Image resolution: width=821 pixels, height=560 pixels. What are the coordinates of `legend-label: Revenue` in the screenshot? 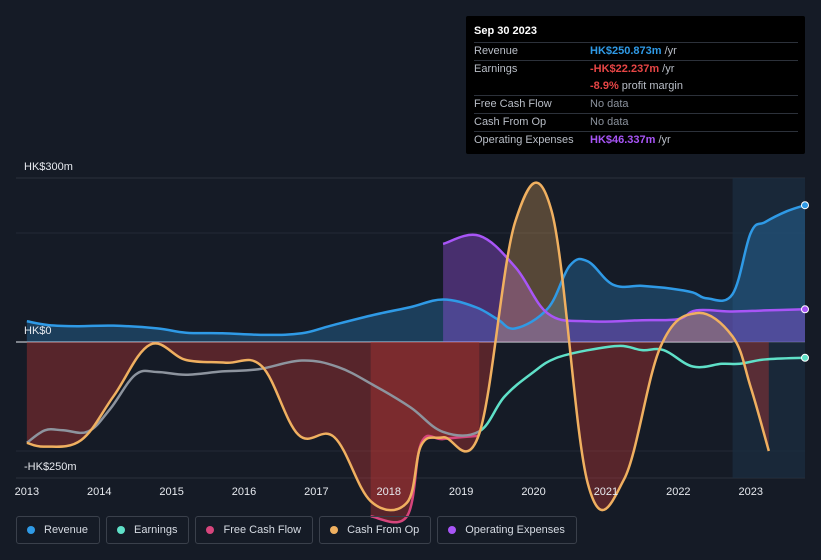 It's located at (66, 530).